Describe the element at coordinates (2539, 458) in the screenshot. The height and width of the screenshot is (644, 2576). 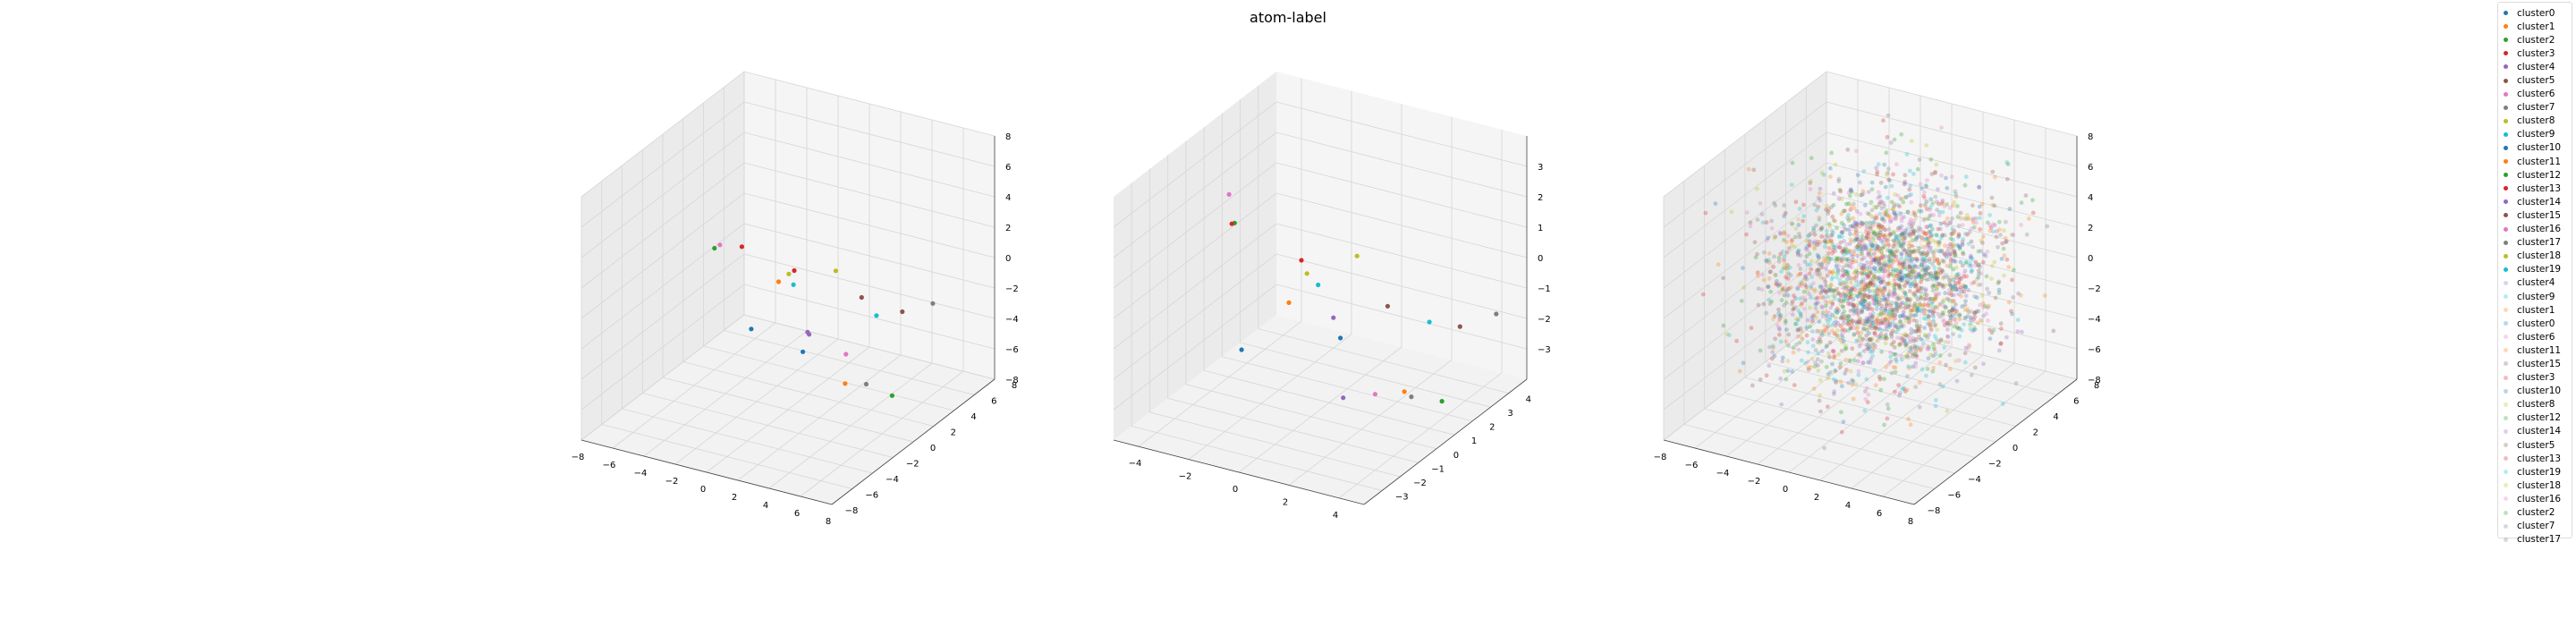
I see `legend-label: cluster13` at that location.